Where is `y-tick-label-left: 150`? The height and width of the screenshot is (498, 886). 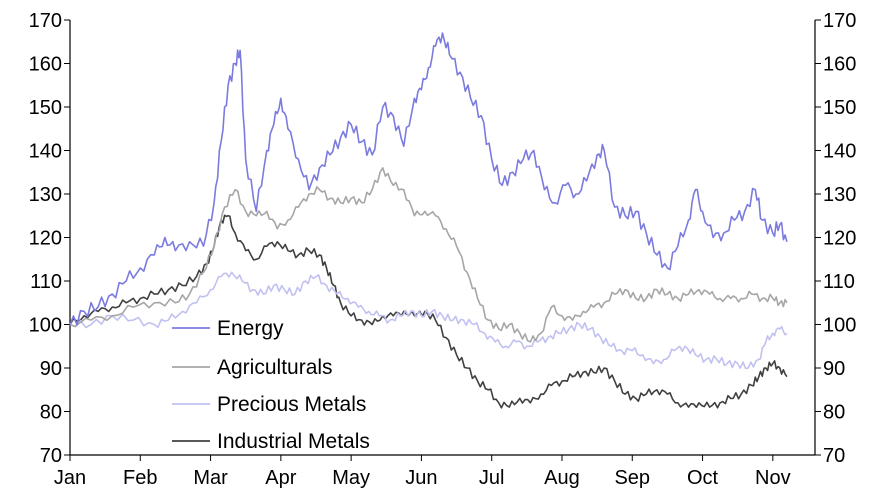
y-tick-label-left: 150 is located at coordinates (45, 108).